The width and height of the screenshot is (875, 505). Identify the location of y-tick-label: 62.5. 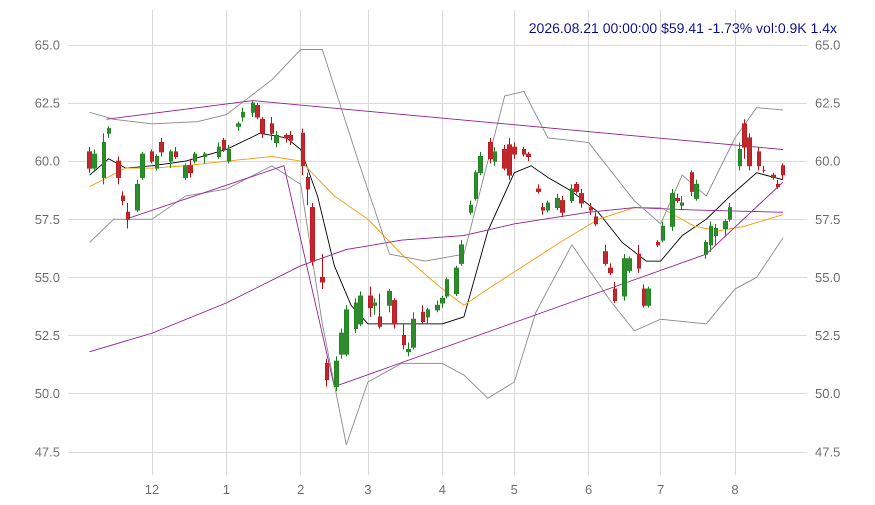
(47, 103).